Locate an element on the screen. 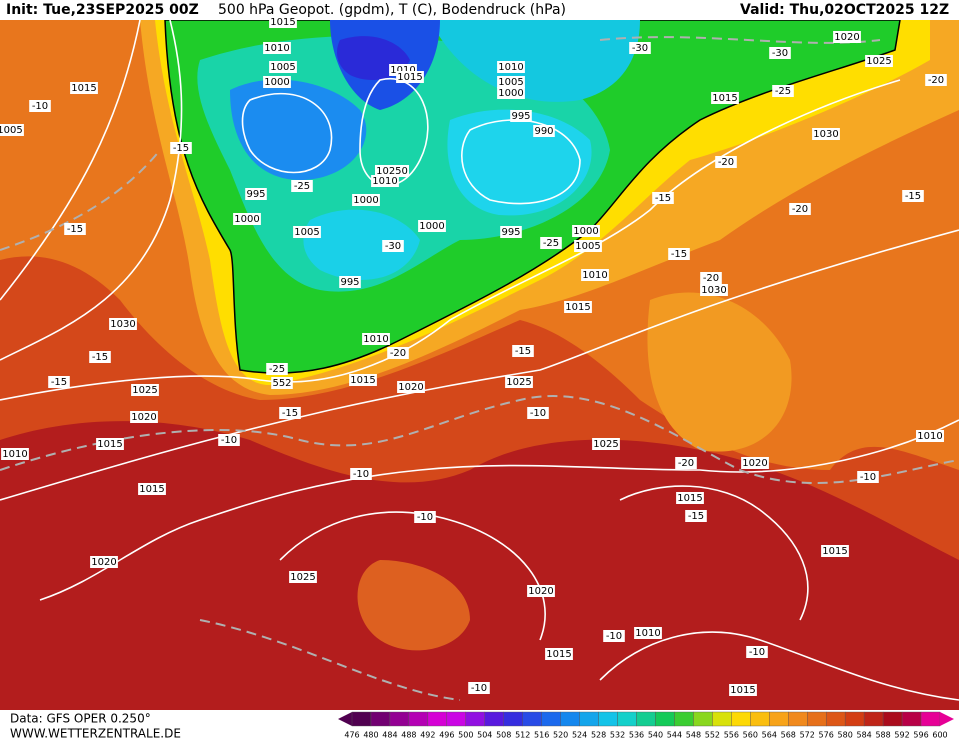 The width and height of the screenshot is (959, 745). legend-label: 512 is located at coordinates (522, 735).